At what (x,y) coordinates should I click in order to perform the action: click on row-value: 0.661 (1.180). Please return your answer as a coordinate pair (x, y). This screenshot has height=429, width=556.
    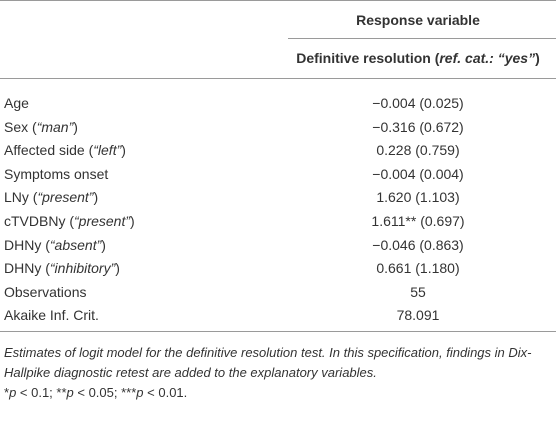
    Looking at the image, I should click on (418, 268).